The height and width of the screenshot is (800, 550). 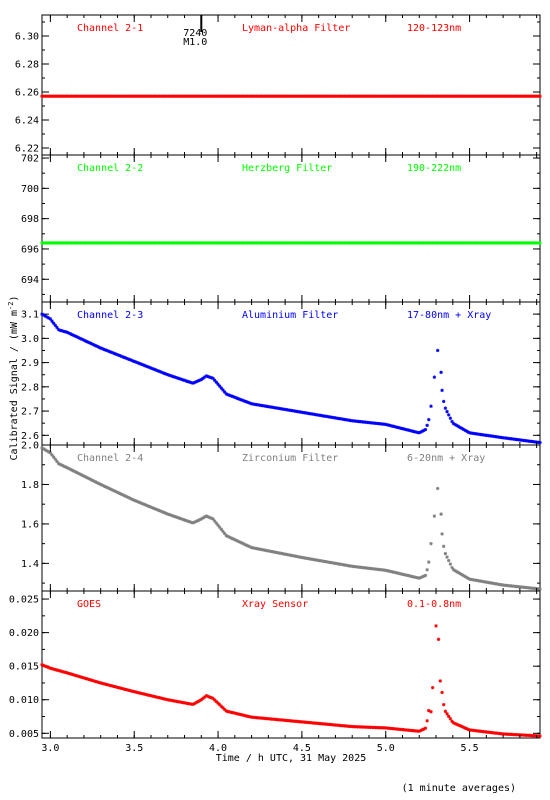 I want to click on y-tick-label: 6.22, so click(x=27, y=149).